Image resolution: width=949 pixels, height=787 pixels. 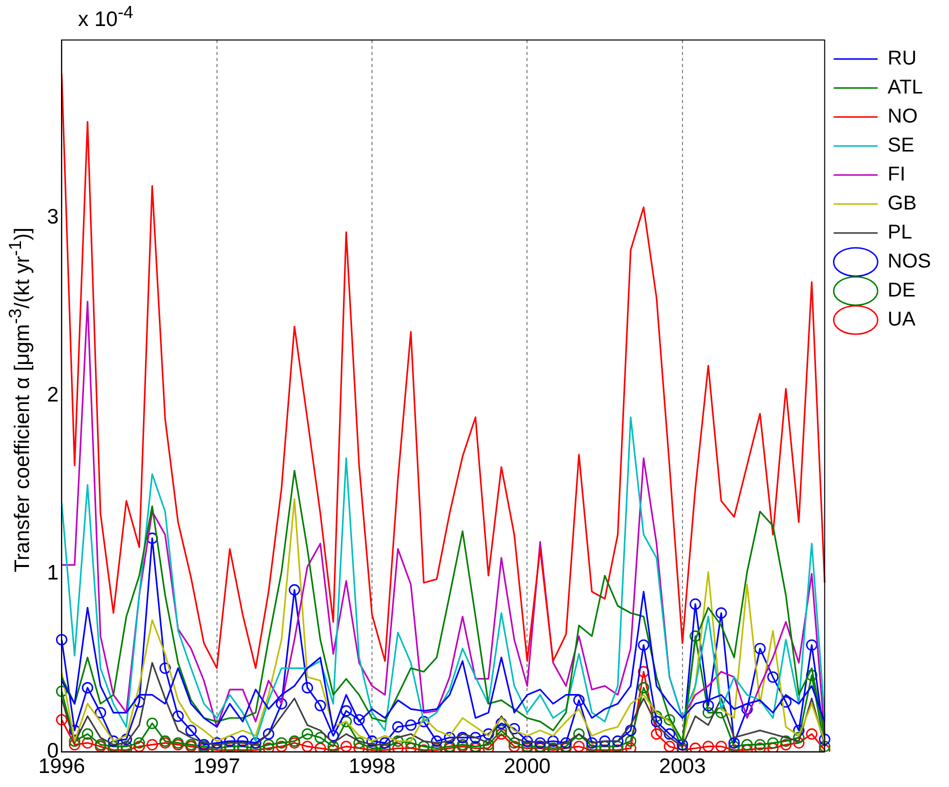 What do you see at coordinates (903, 117) in the screenshot?
I see `legend-label: NO` at bounding box center [903, 117].